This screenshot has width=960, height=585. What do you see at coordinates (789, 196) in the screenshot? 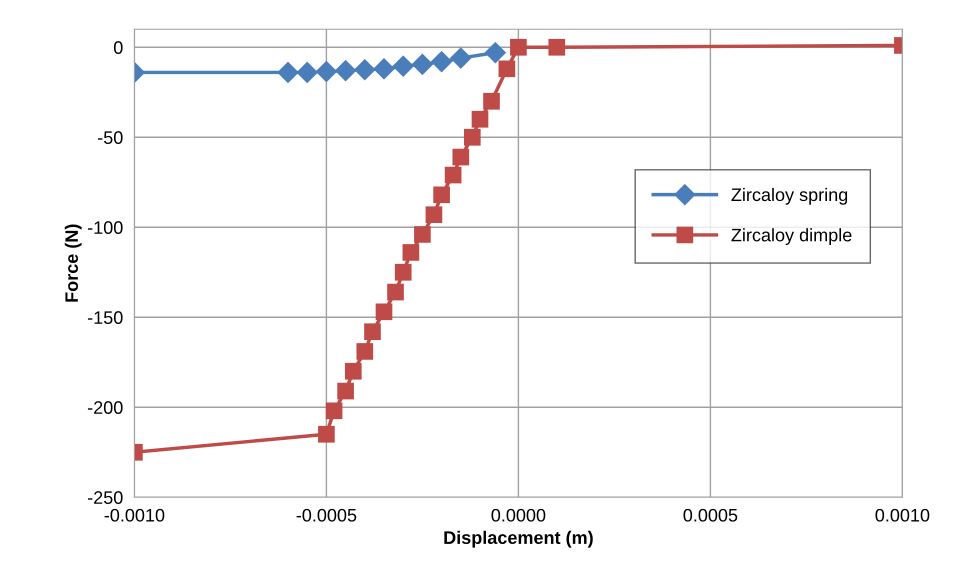
I see `legend-label: Zircaloy spring` at bounding box center [789, 196].